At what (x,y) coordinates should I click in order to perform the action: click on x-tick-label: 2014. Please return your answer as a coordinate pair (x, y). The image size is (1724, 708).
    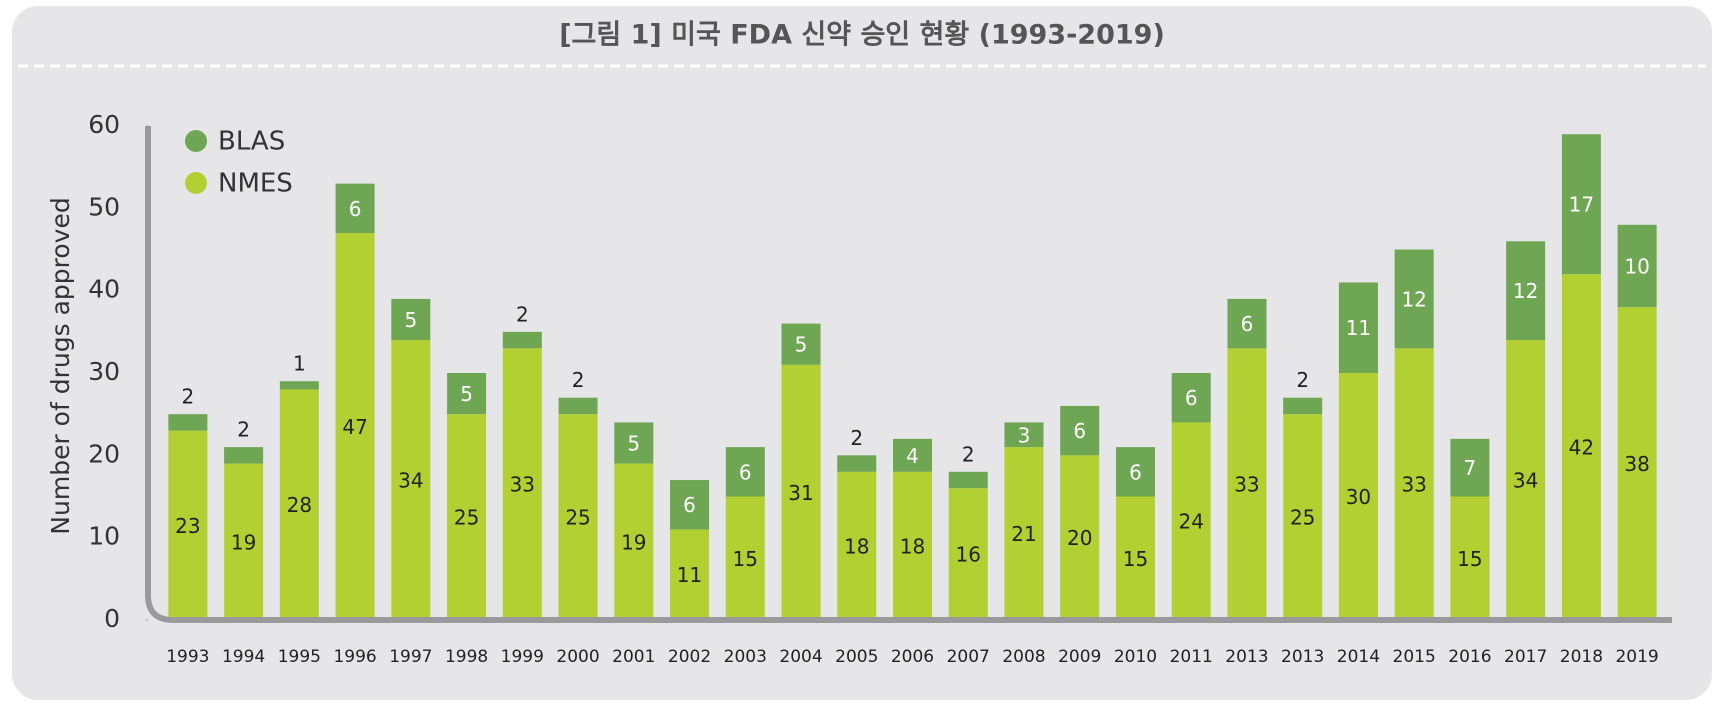
    Looking at the image, I should click on (1358, 657).